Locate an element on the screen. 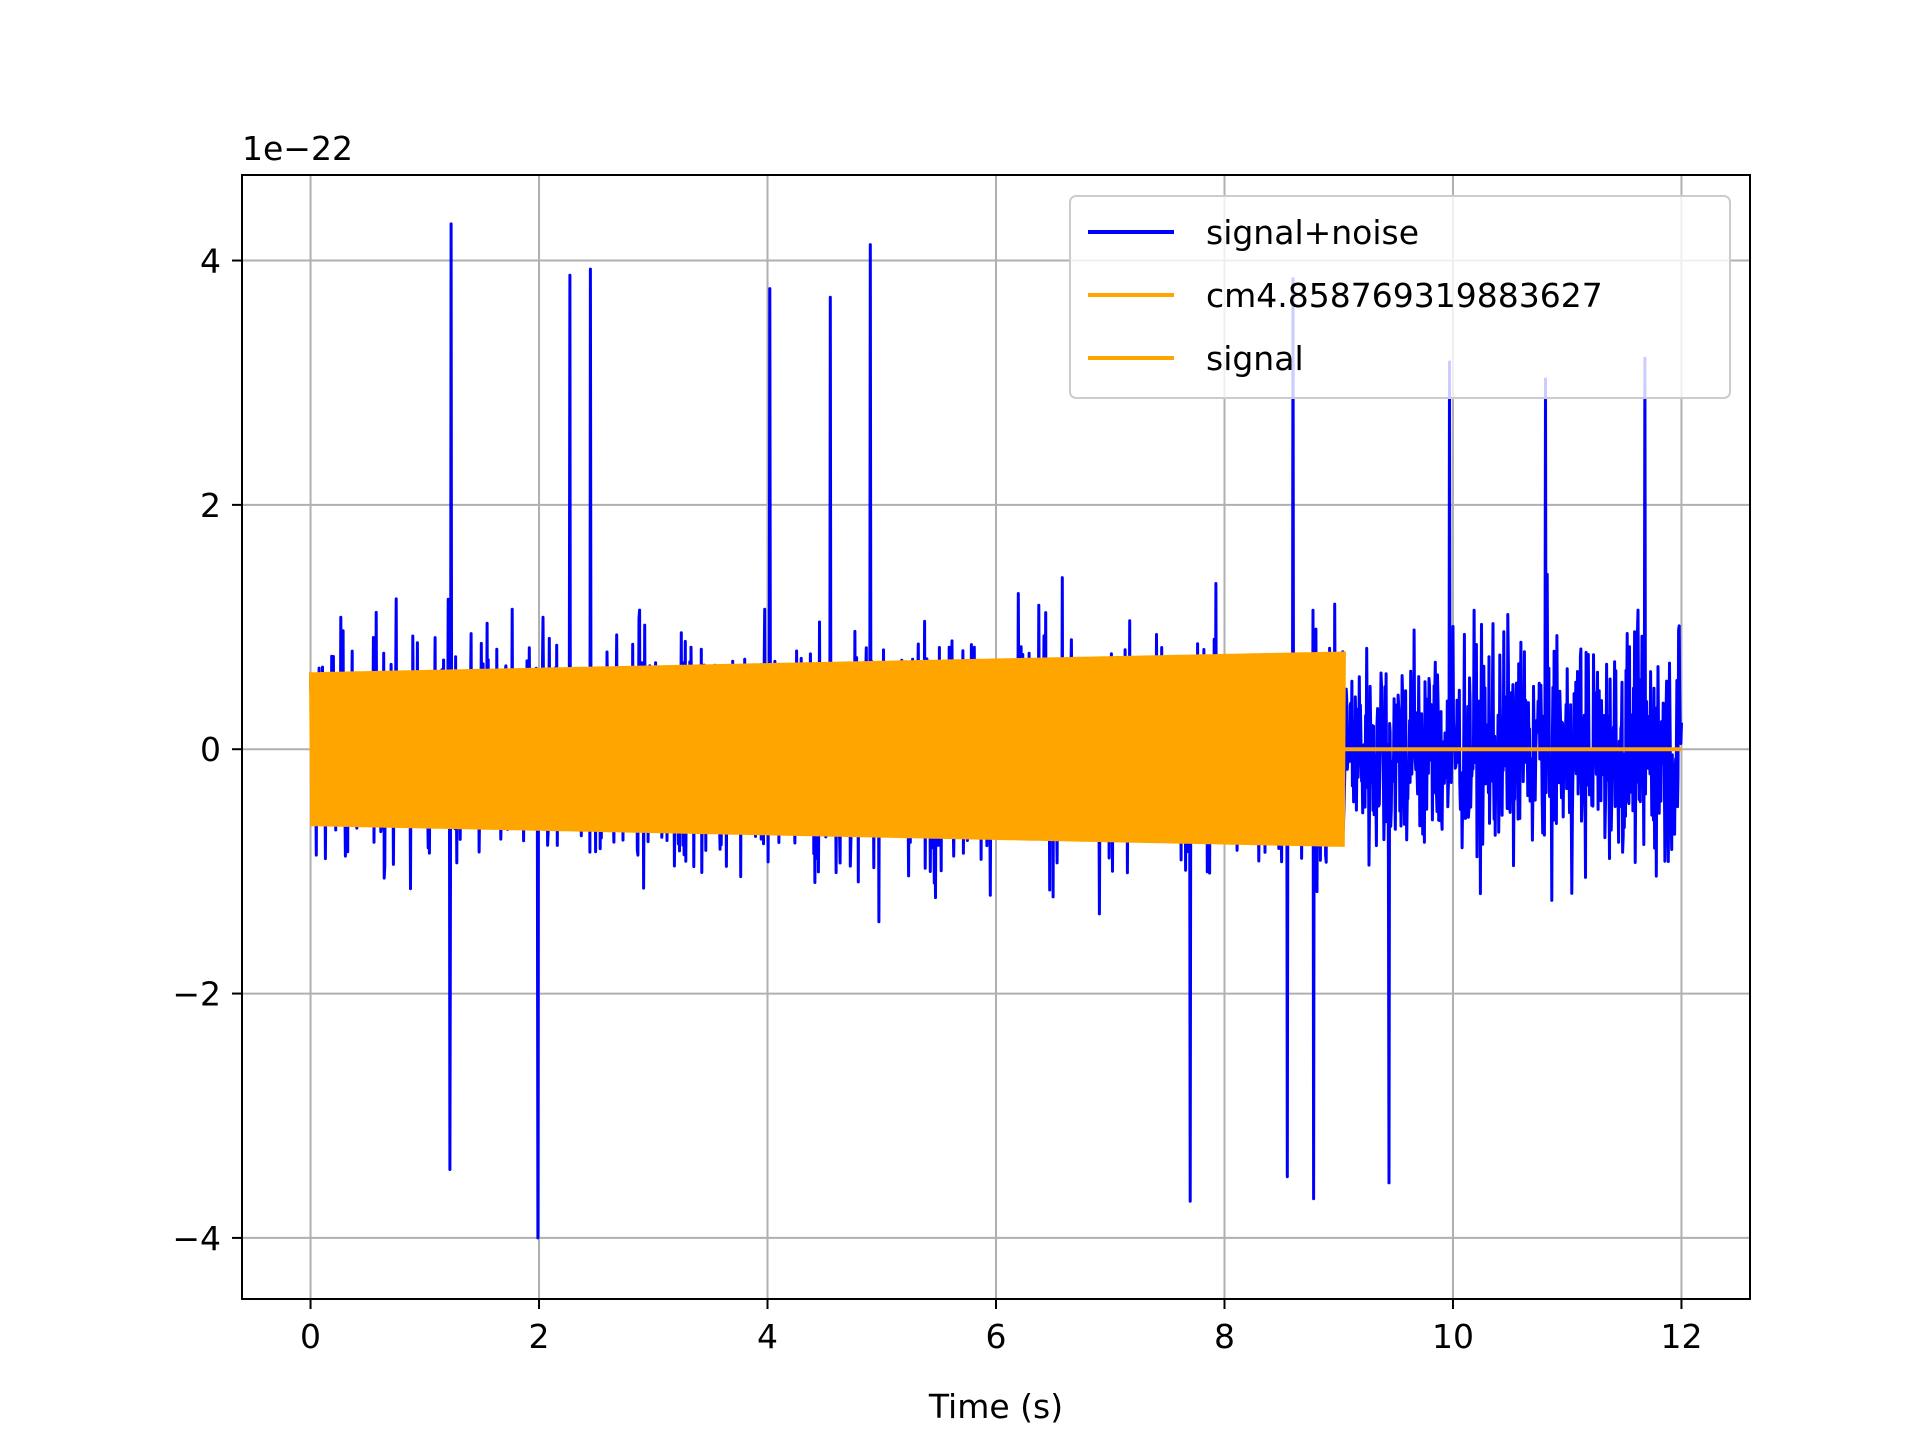  x-tick-label: 2 is located at coordinates (539, 1336).